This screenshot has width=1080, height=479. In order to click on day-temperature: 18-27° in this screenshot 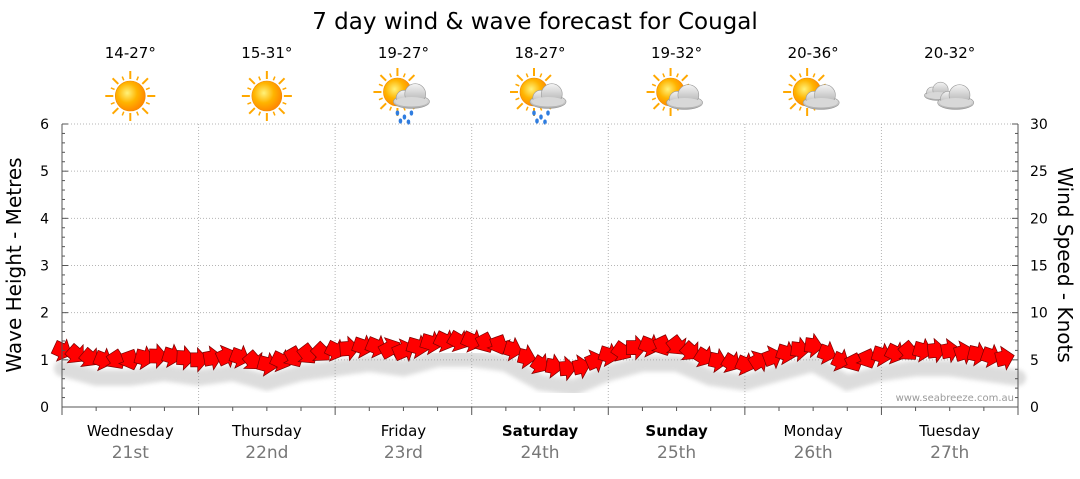, I will do `click(539, 53)`.